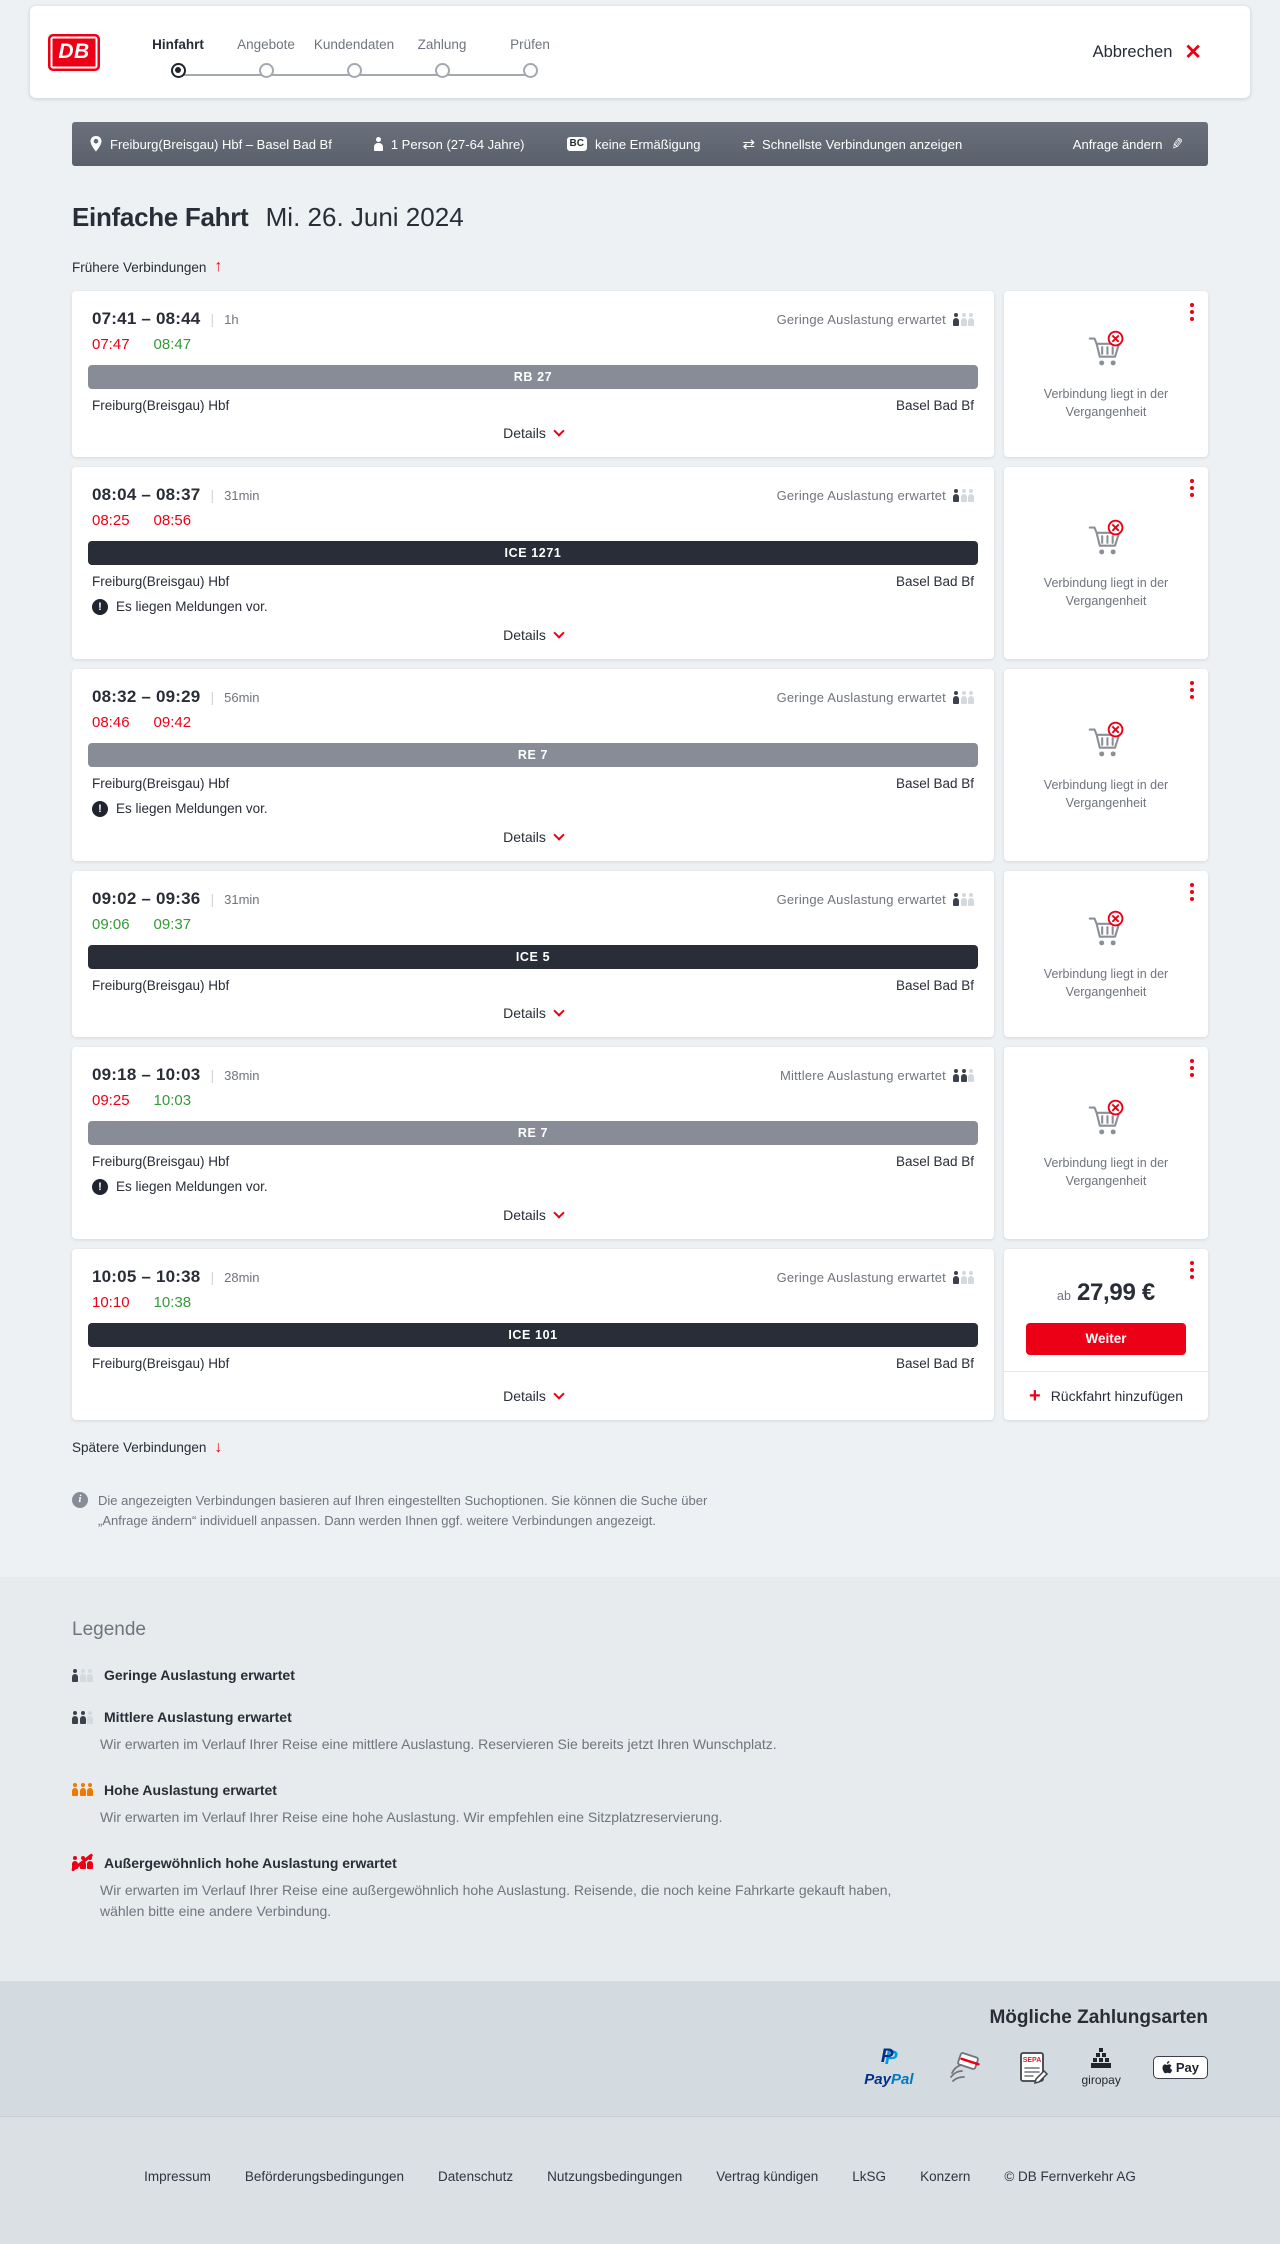  What do you see at coordinates (332, 57) in the screenshot?
I see `stepper-step-kundendaten: Kundendaten` at bounding box center [332, 57].